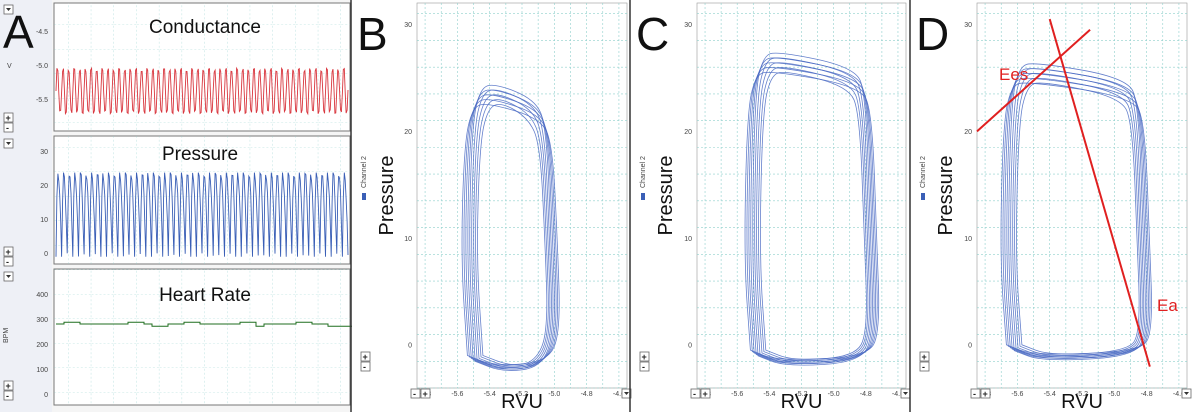  Describe the element at coordinates (44, 152) in the screenshot. I see `pressure-ytick: 30` at that location.